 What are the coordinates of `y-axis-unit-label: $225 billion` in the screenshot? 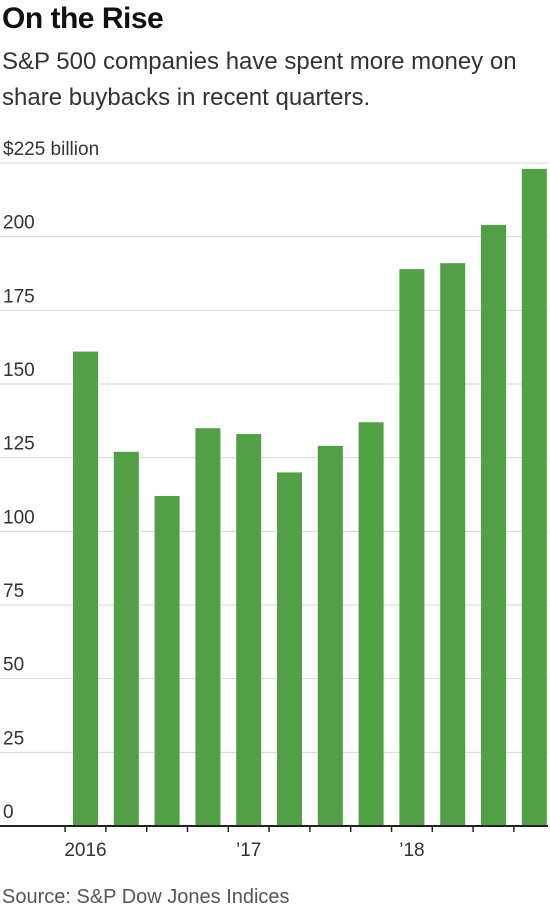 It's located at (51, 149).